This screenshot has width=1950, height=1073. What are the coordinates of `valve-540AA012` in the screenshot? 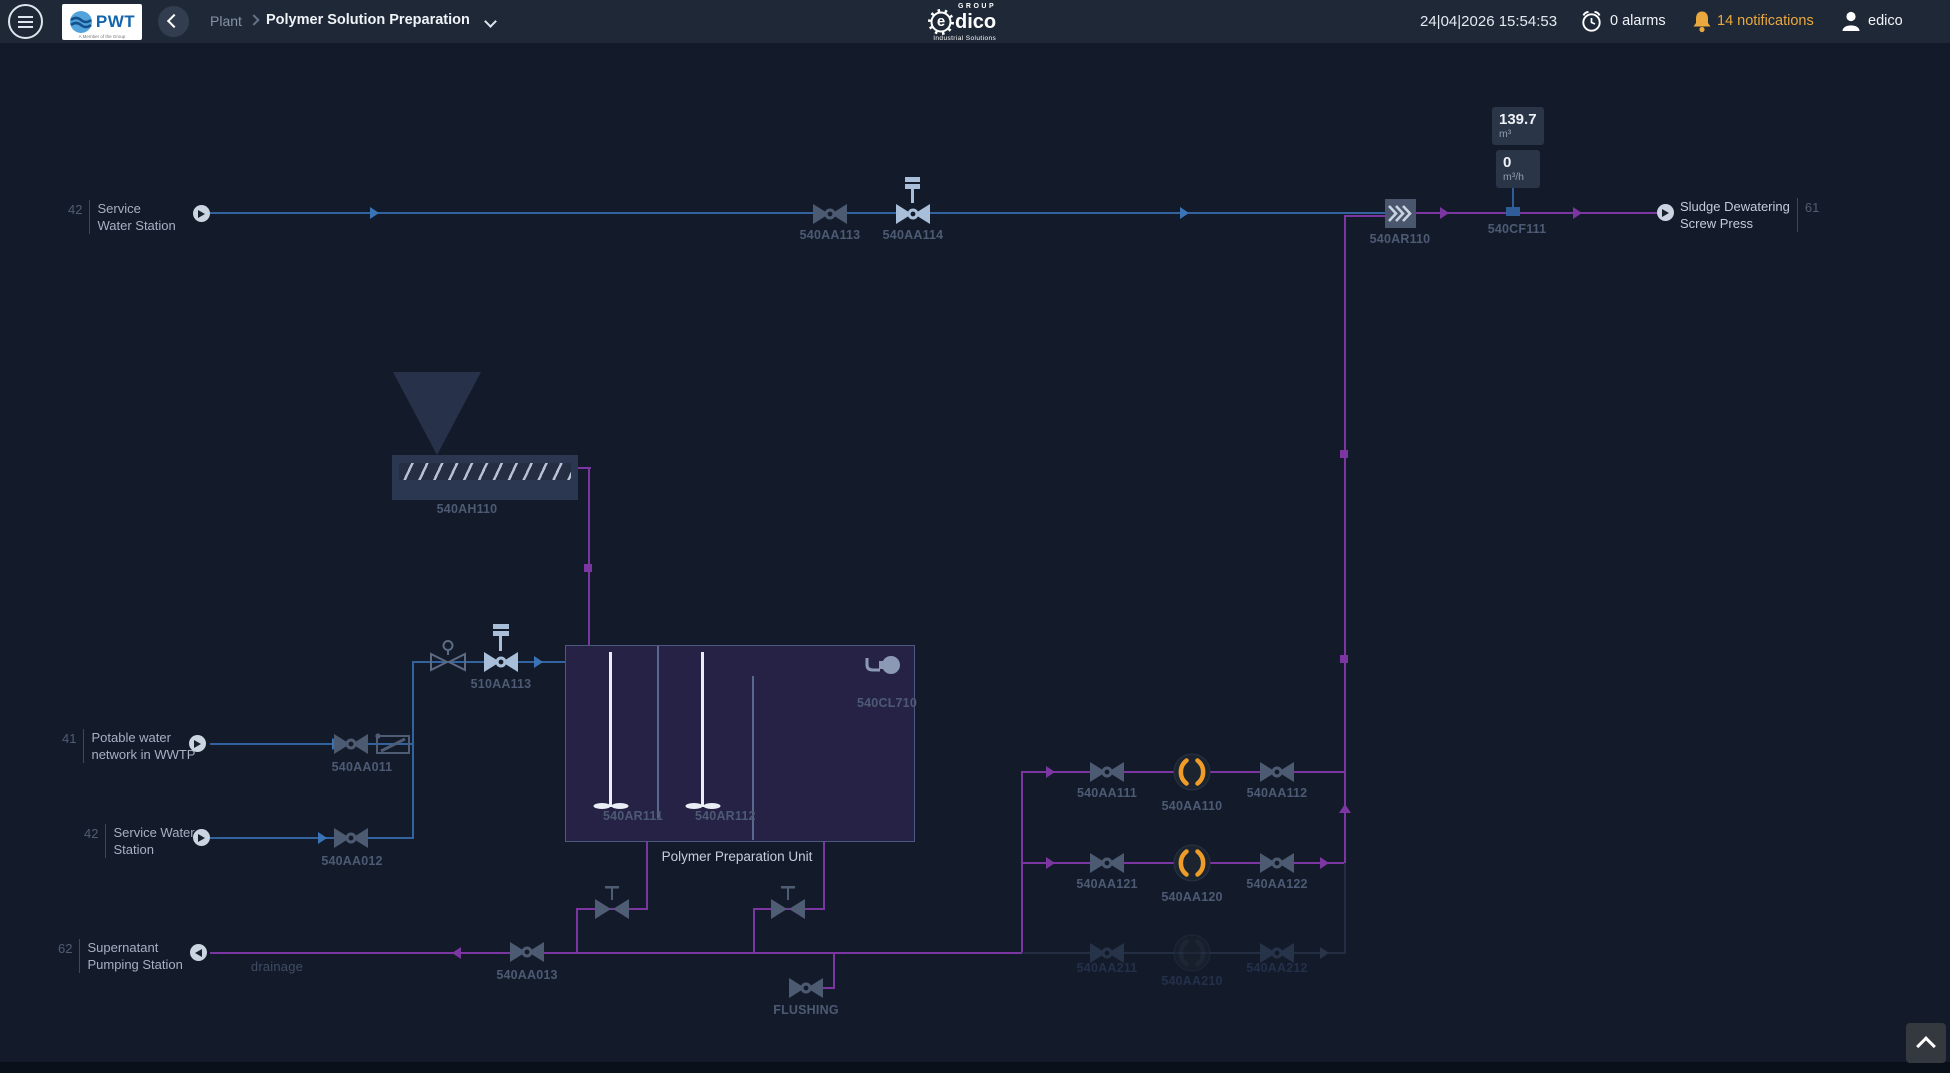 It's located at (351, 838).